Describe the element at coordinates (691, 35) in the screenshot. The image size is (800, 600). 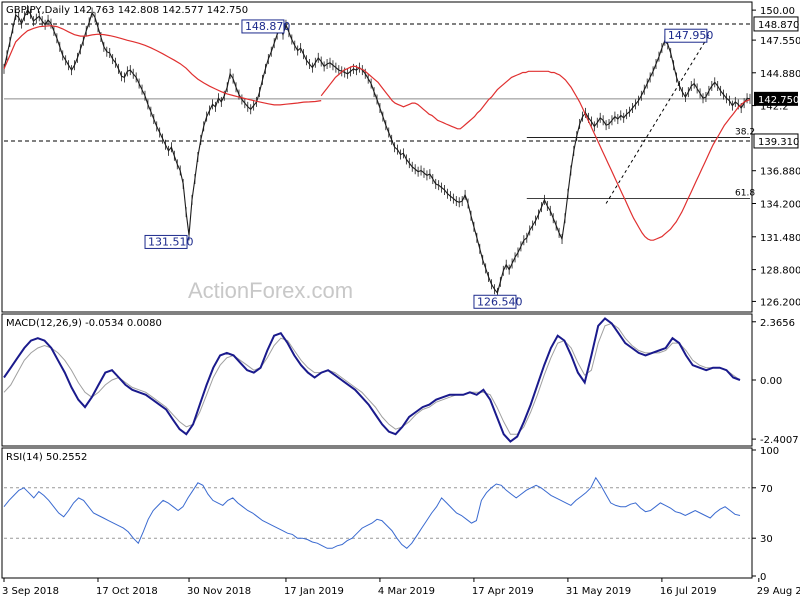
I see `annotation-label: 147.950` at that location.